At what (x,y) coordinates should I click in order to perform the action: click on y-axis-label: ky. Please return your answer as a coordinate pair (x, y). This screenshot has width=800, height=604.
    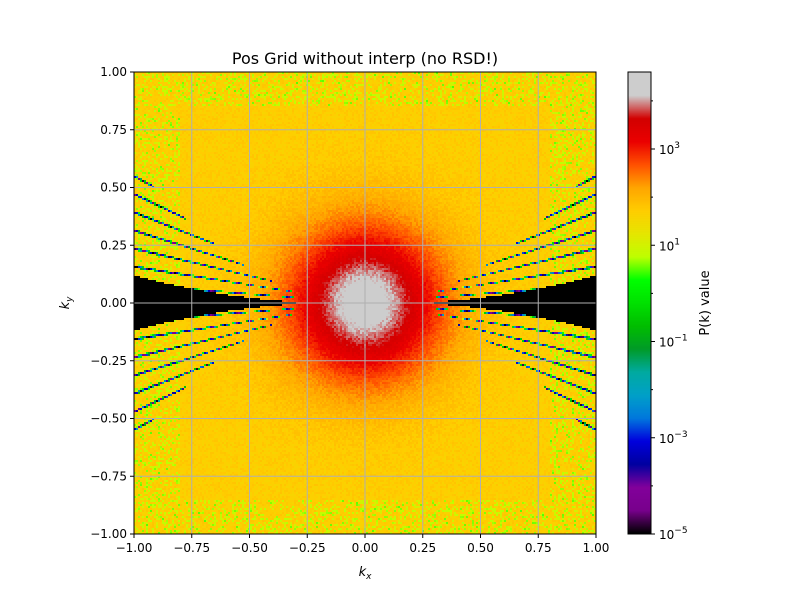
    Looking at the image, I should click on (66, 303).